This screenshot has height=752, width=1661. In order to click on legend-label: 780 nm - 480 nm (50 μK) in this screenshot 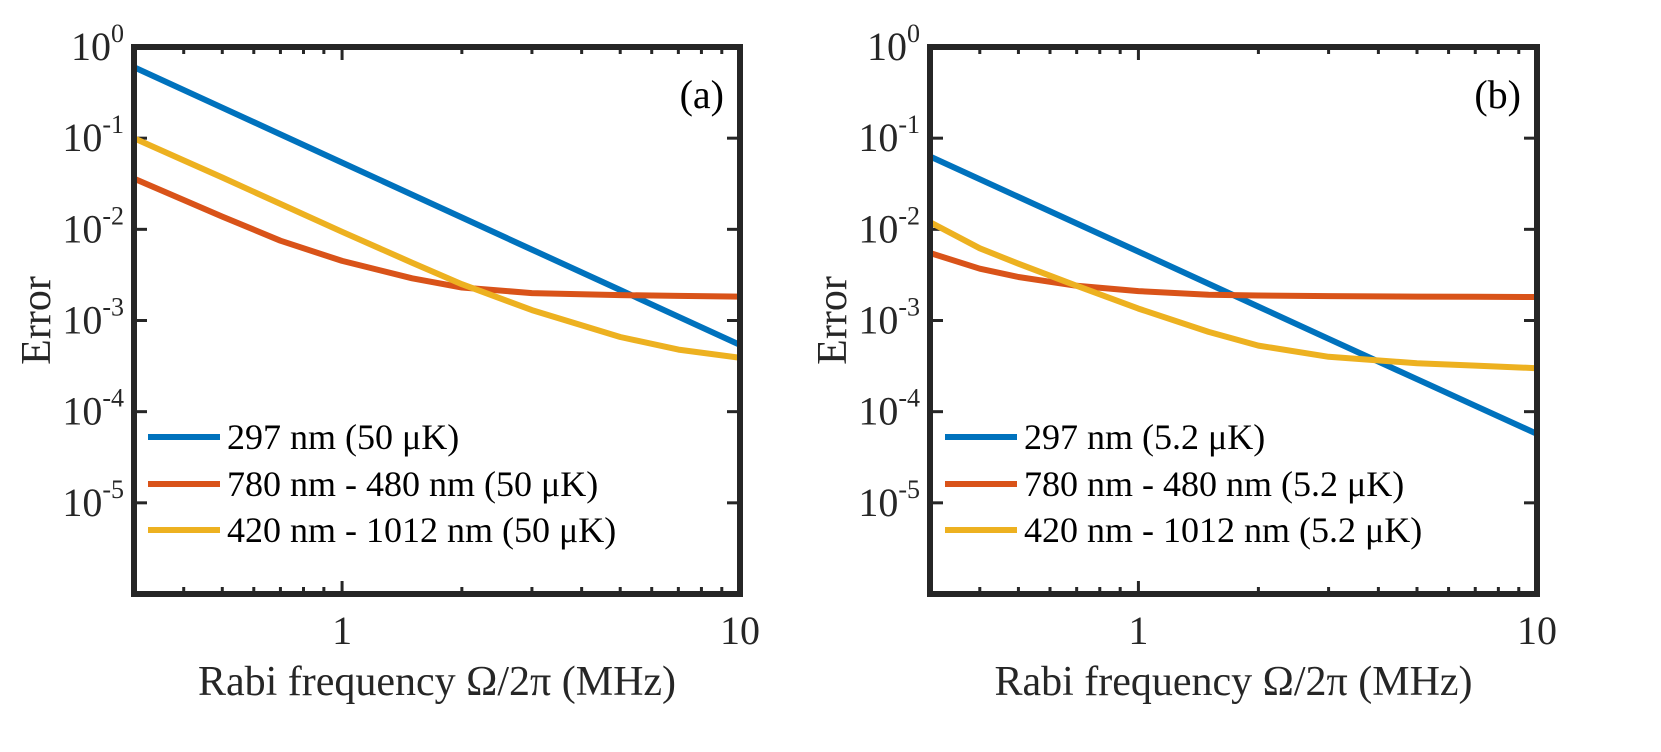, I will do `click(412, 484)`.